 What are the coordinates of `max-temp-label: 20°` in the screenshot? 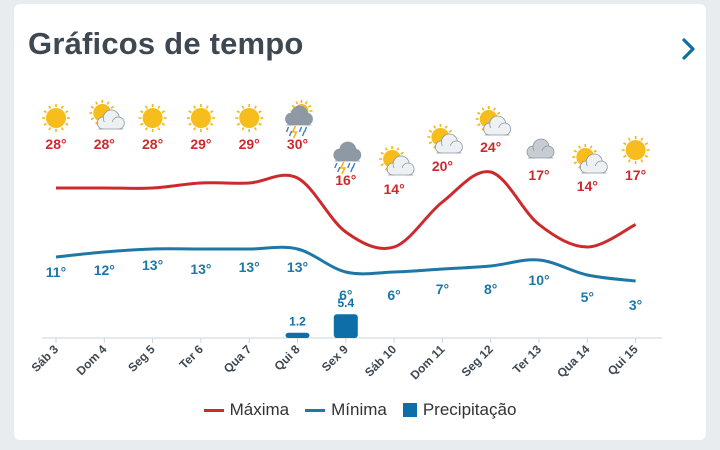 It's located at (442, 166).